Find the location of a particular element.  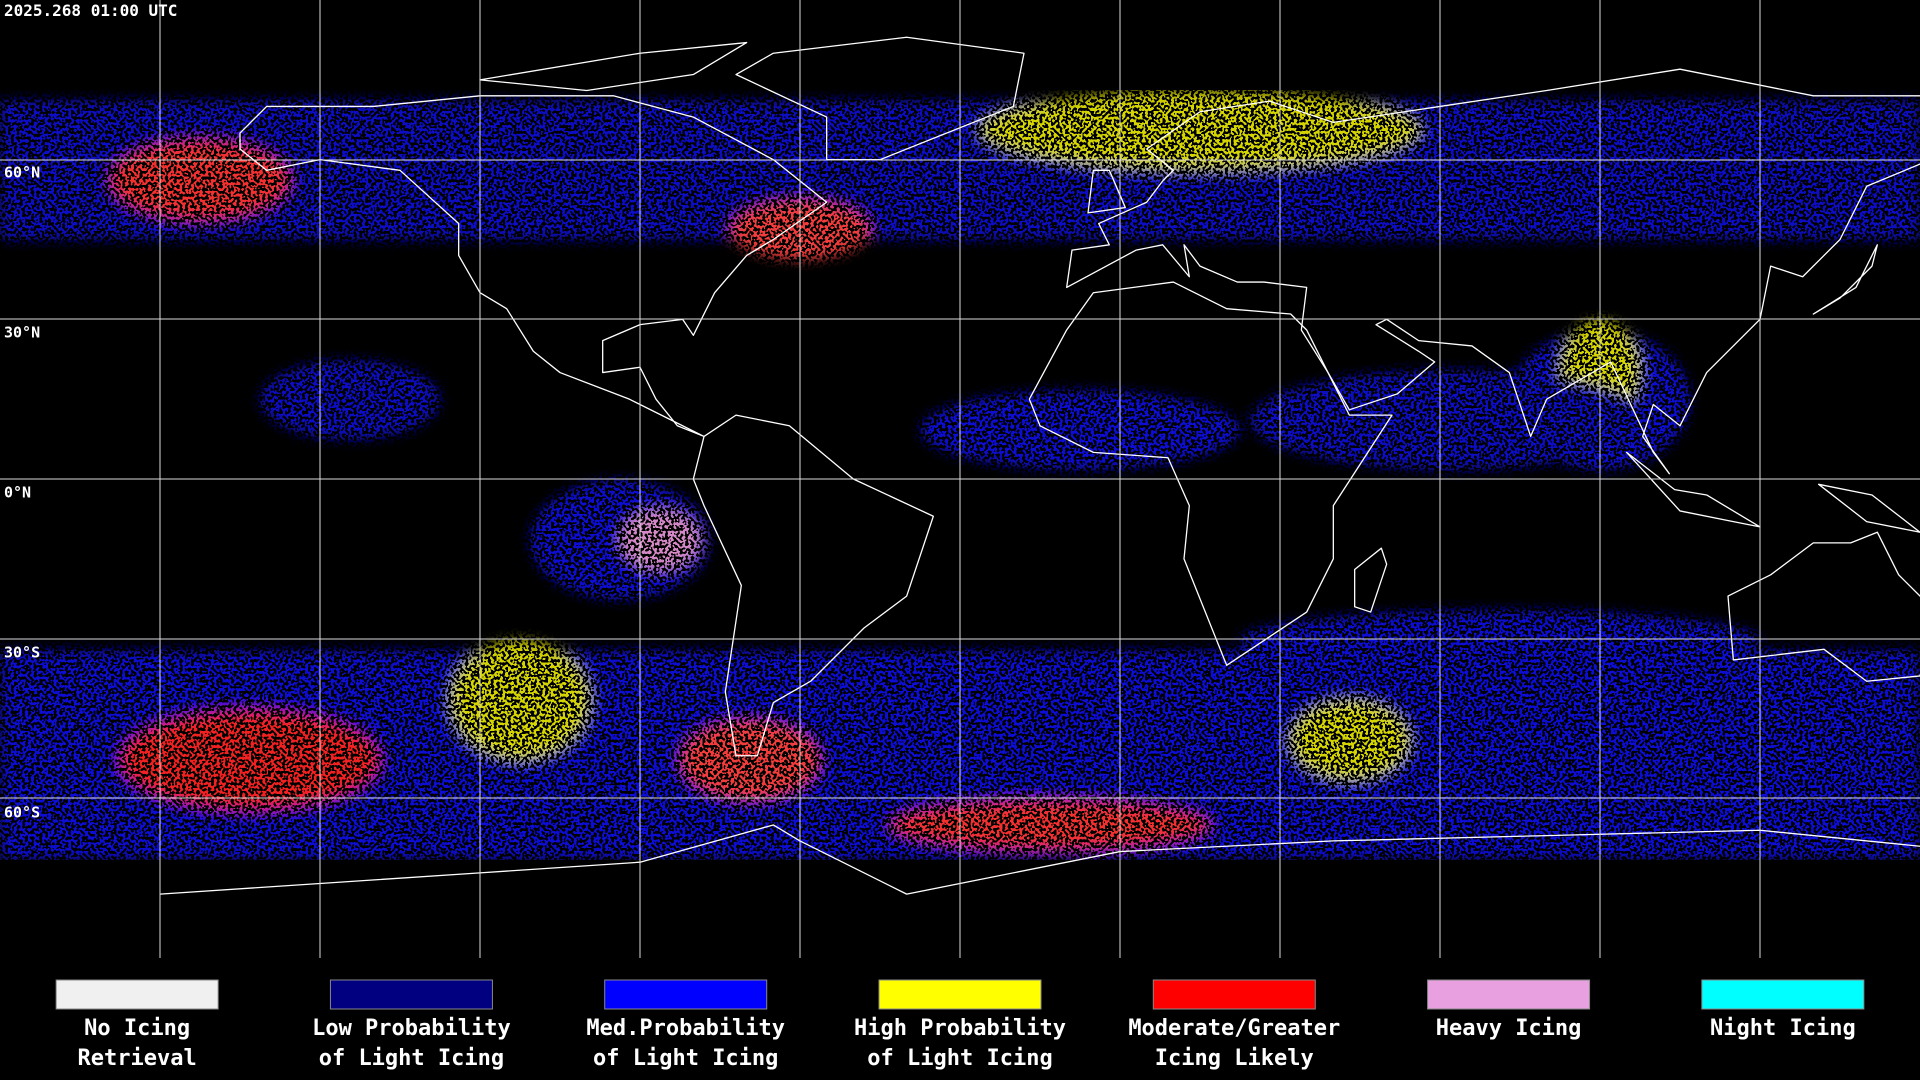

legend-label: Night Icing is located at coordinates (1783, 1028).